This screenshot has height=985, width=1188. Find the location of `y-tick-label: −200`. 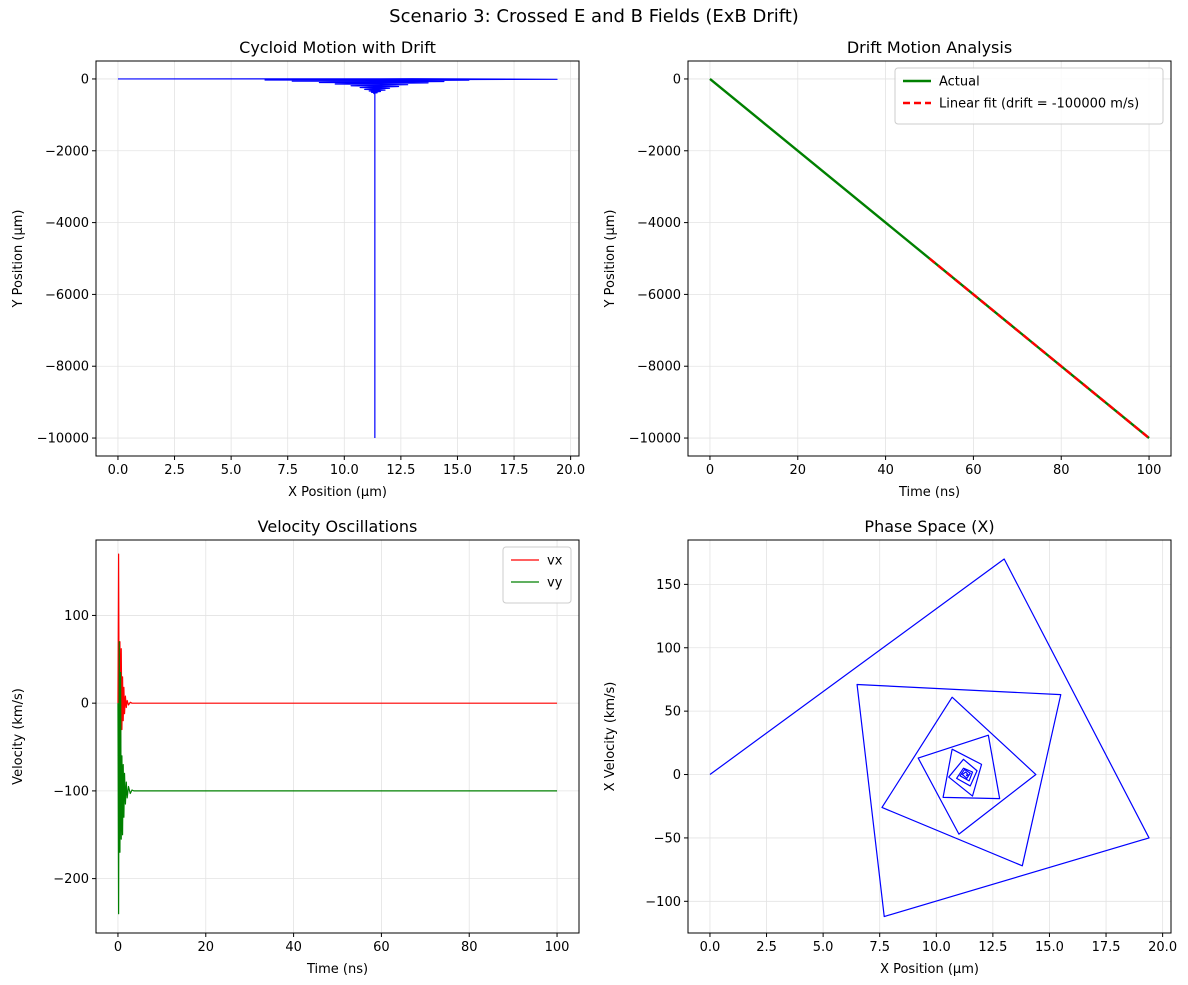

y-tick-label: −200 is located at coordinates (71, 879).